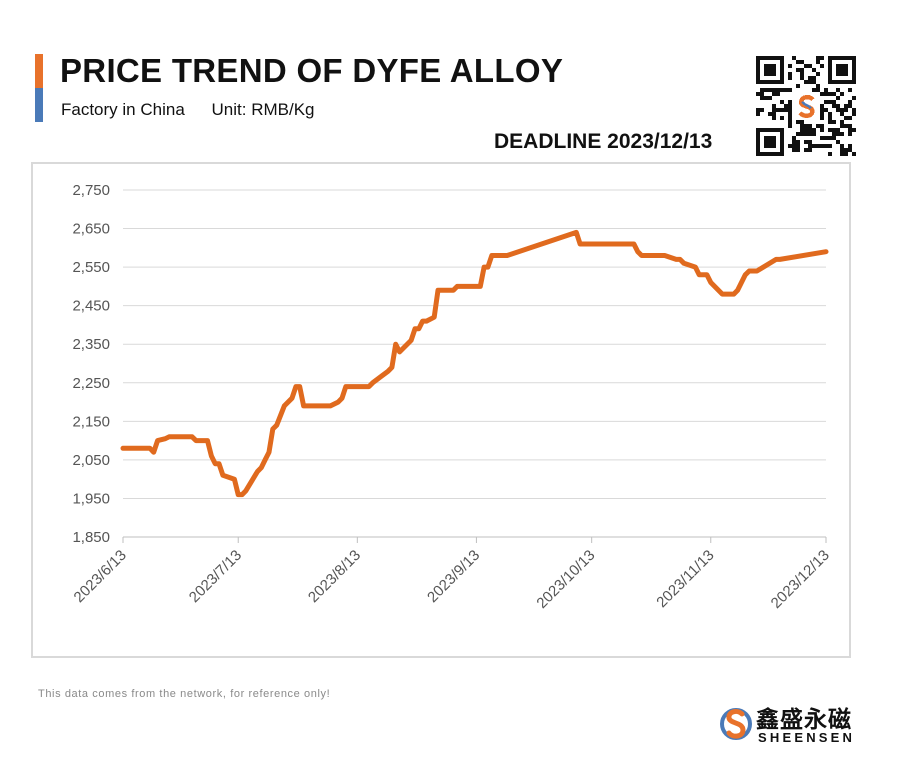 The height and width of the screenshot is (770, 900). I want to click on y-tick-label: 2,350, so click(91, 344).